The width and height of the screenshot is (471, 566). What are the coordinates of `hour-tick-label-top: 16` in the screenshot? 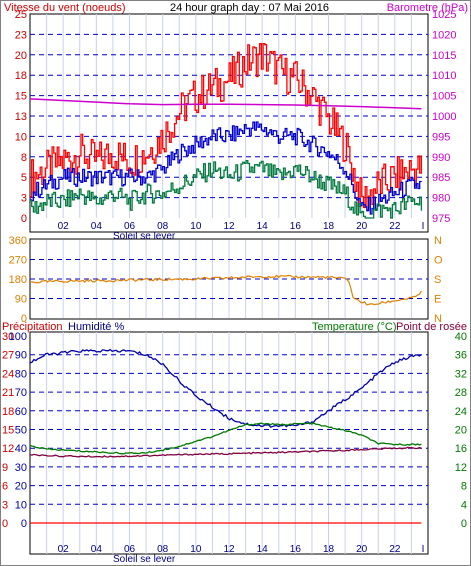 It's located at (296, 226).